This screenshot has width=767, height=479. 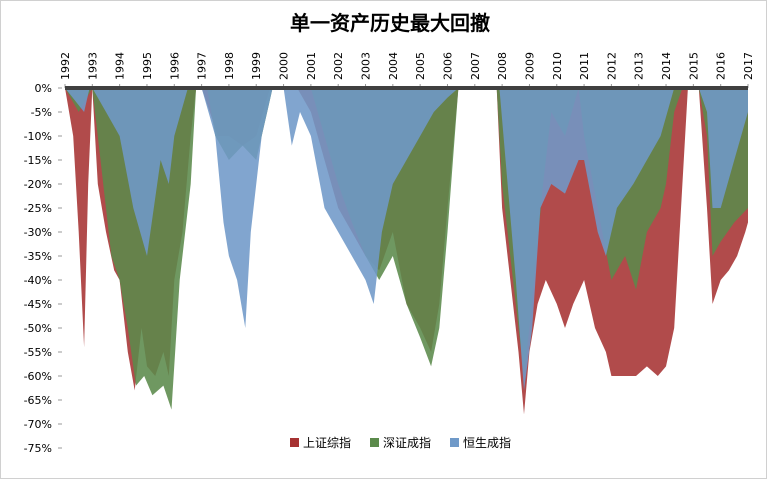 What do you see at coordinates (748, 66) in the screenshot?
I see `x-tick-label: 2017` at bounding box center [748, 66].